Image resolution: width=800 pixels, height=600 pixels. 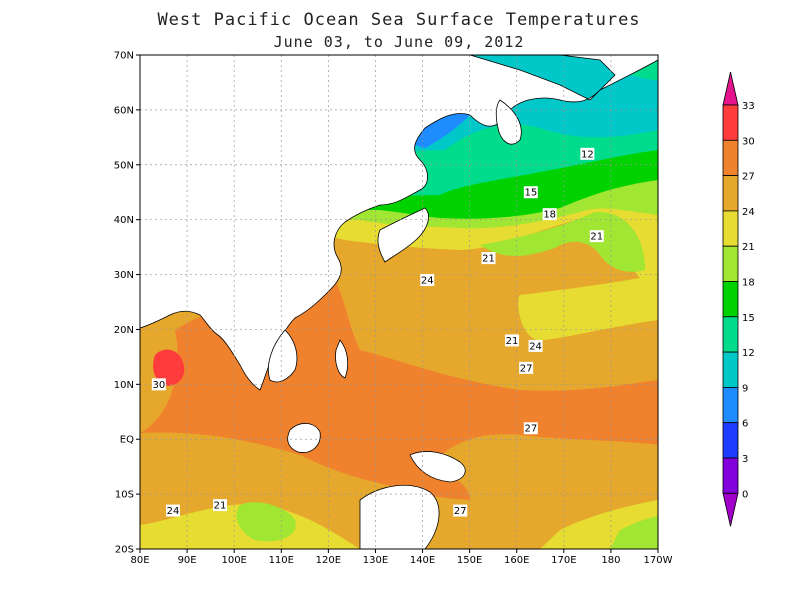 I want to click on lat-tick-label: 10N, so click(x=124, y=385).